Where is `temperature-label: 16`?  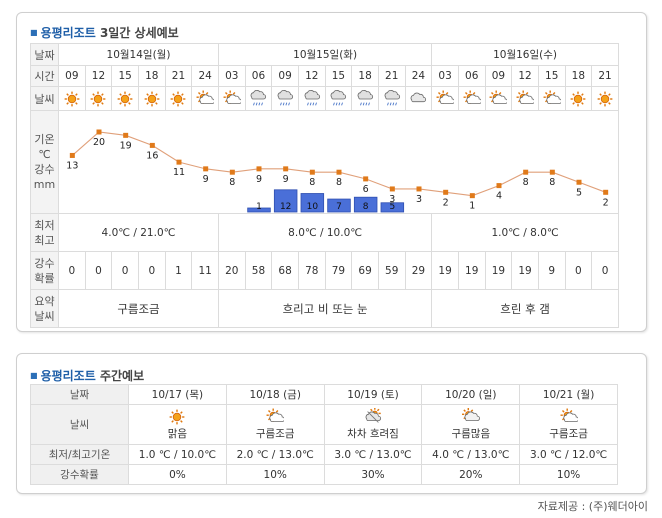
temperature-label: 16 is located at coordinates (152, 155).